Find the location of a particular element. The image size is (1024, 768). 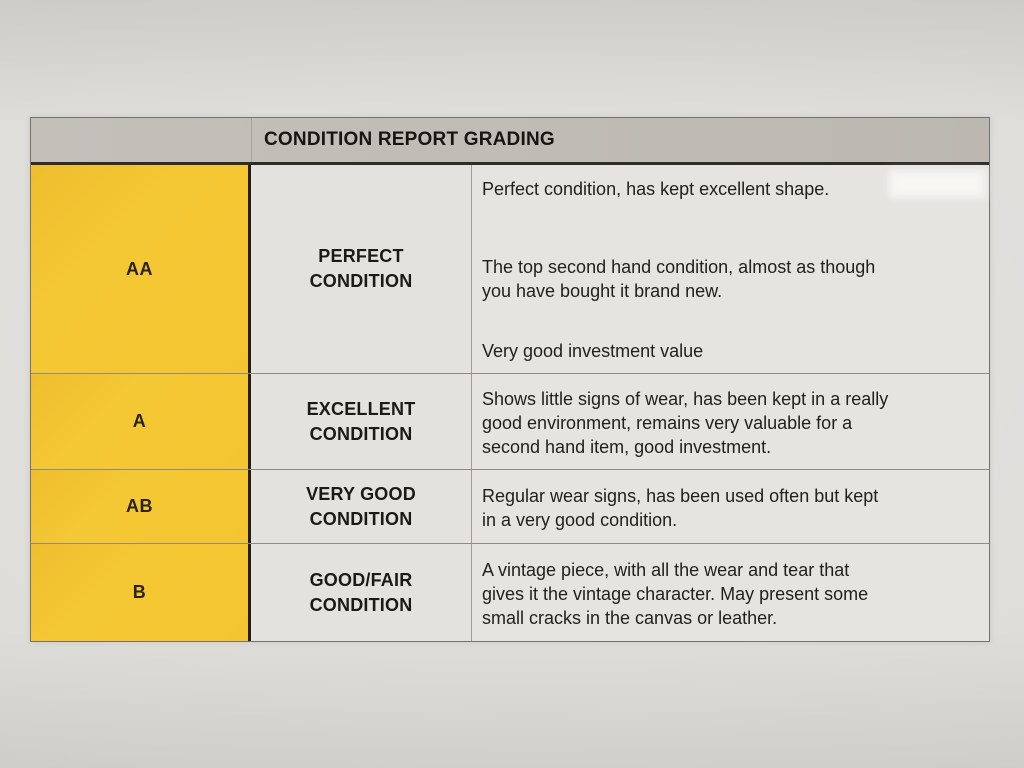

condition-cell: VERY GOOD CONDITION is located at coordinates (361, 506).